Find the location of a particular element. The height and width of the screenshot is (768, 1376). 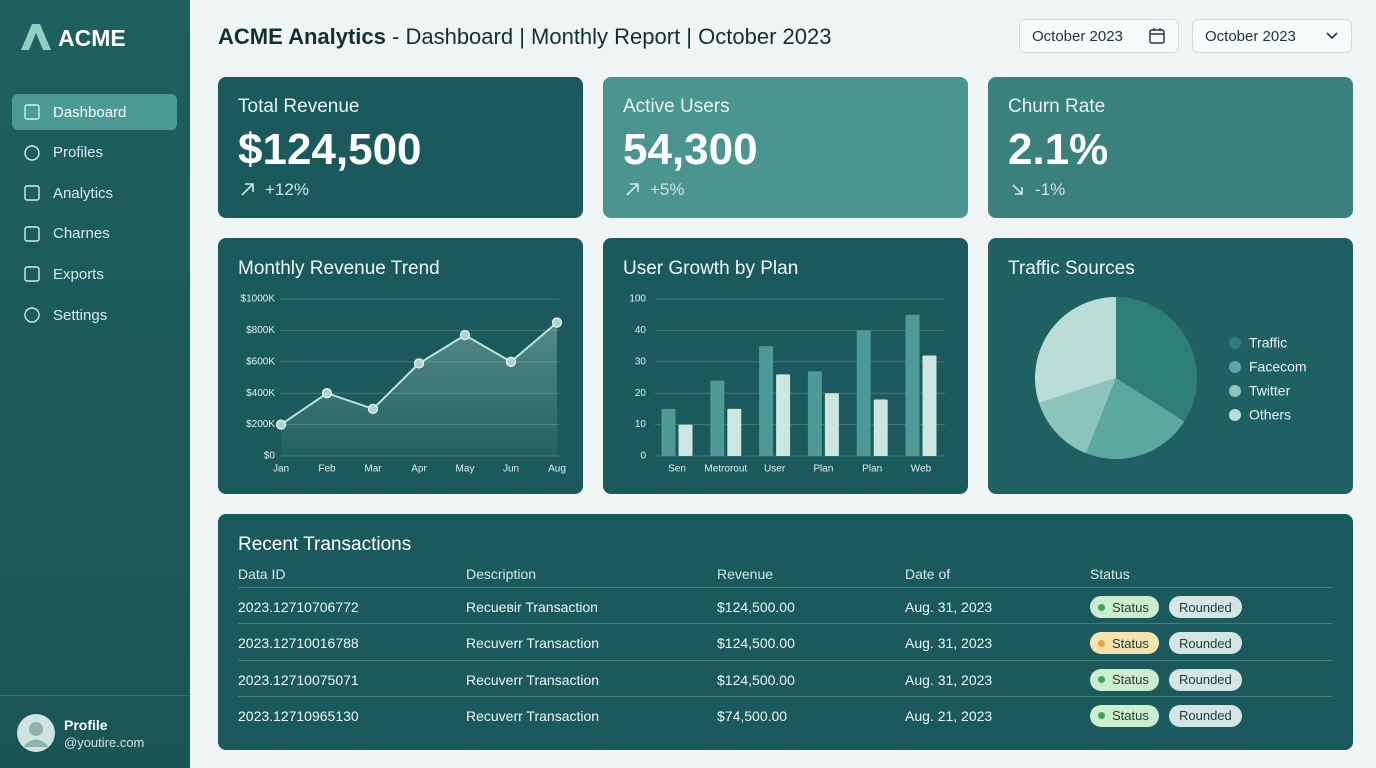

nav-item: Dashboard is located at coordinates (94, 112).